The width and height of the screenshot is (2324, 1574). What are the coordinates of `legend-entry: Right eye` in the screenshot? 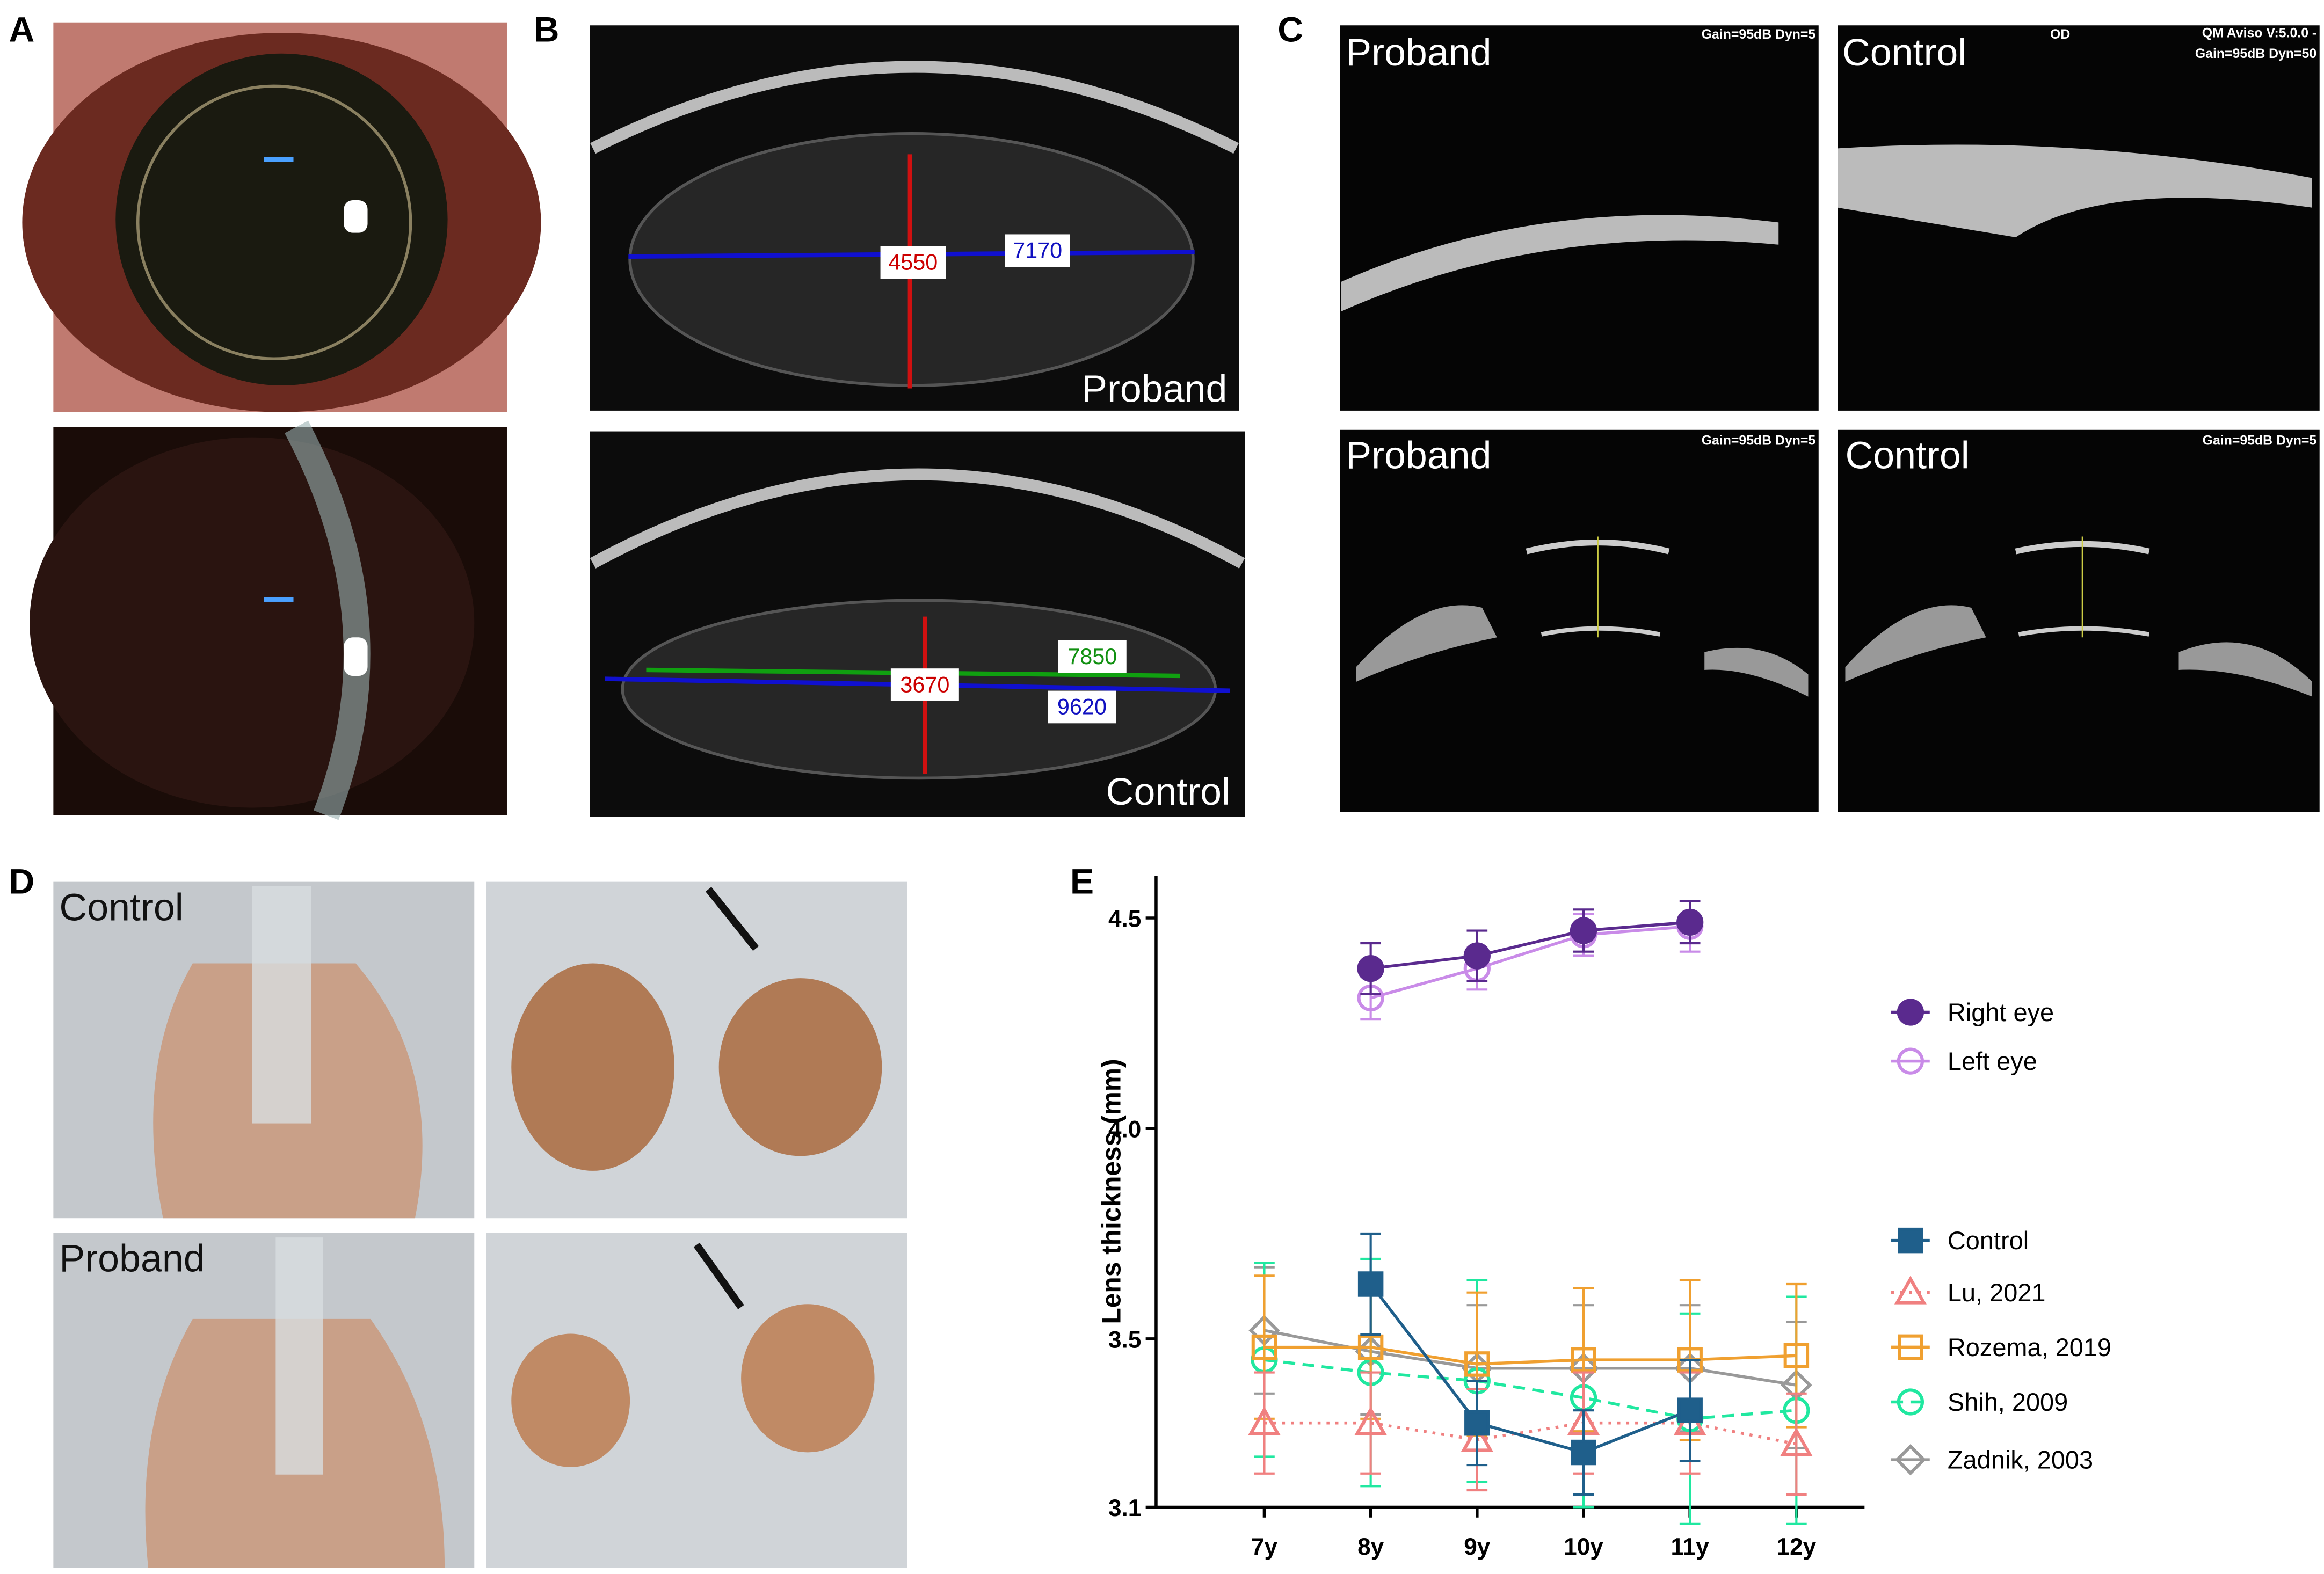 It's located at (1973, 1012).